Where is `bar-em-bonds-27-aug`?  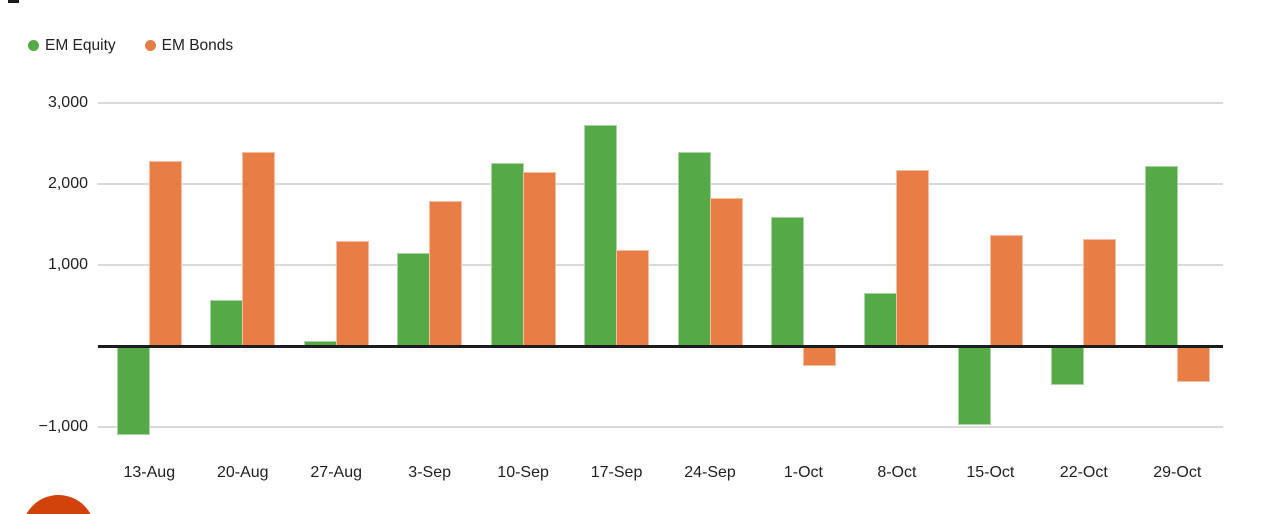
bar-em-bonds-27-aug is located at coordinates (352, 293).